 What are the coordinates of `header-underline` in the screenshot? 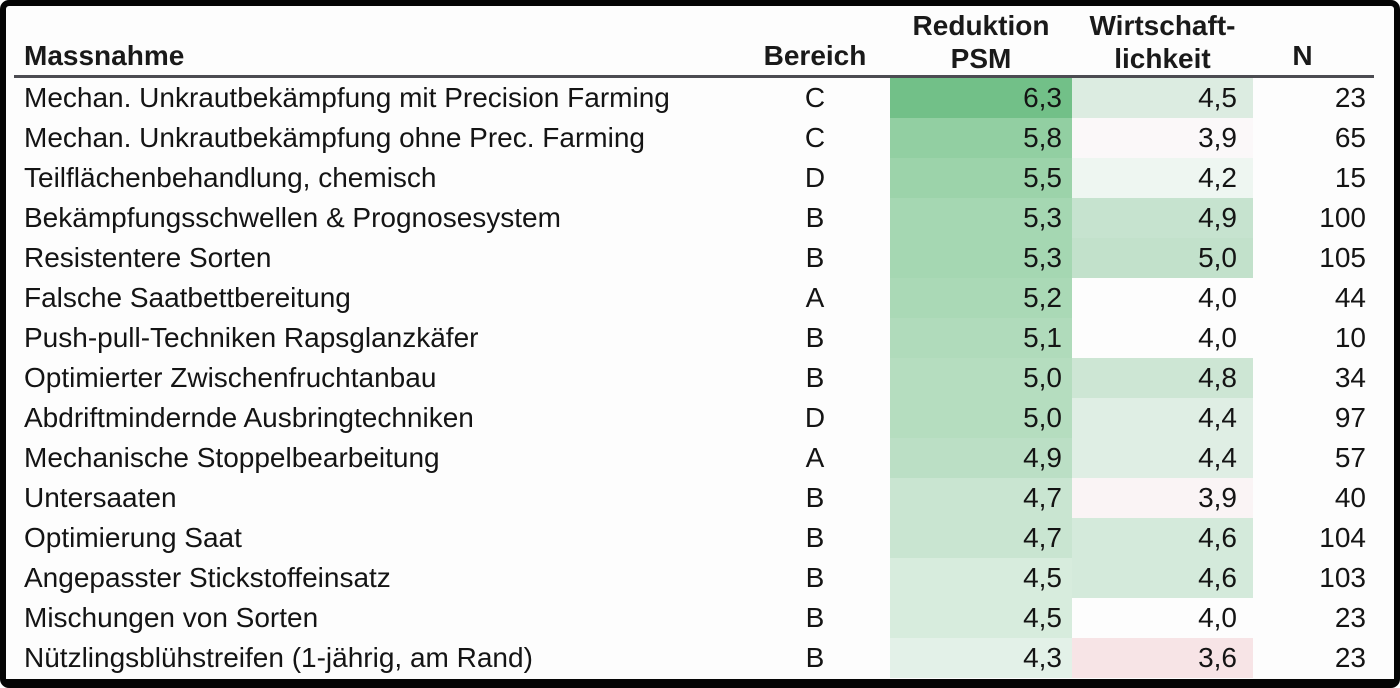 It's located at (694, 76).